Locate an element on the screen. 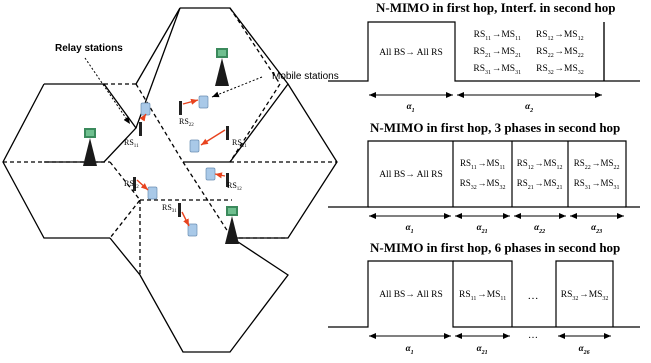  duration-label: α22 is located at coordinates (540, 228).